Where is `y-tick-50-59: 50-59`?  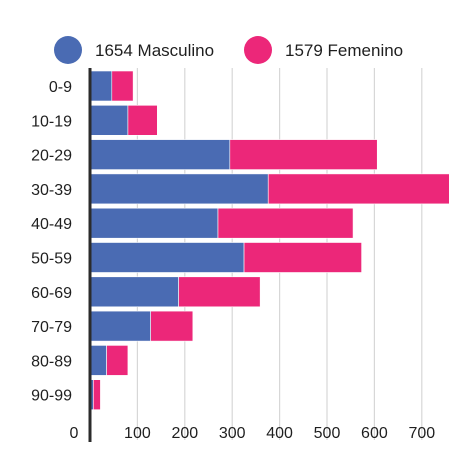
y-tick-50-59: 50-59 is located at coordinates (51, 259).